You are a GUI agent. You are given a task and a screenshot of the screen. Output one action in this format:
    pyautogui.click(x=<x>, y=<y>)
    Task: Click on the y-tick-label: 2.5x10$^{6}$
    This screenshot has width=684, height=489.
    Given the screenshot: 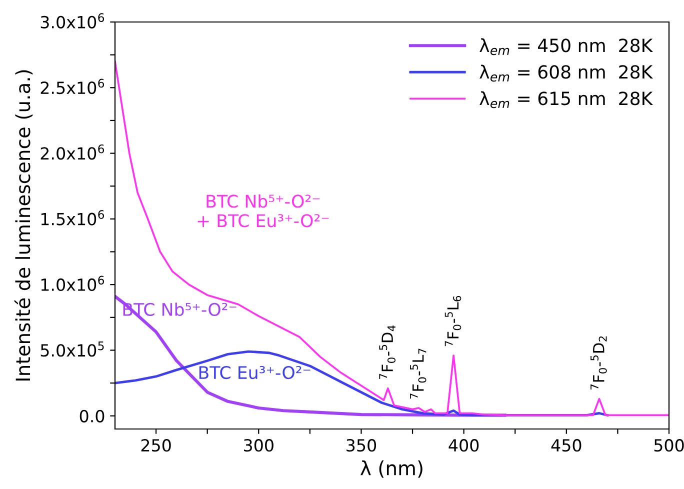 What is the action you would take?
    pyautogui.click(x=72, y=86)
    